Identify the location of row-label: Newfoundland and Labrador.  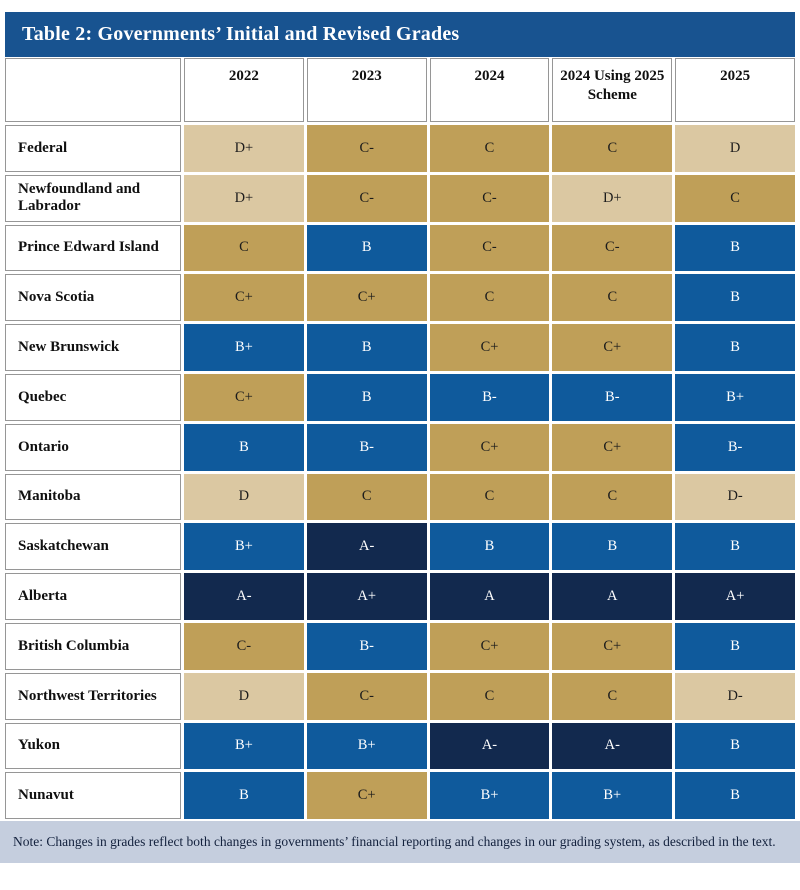
(93, 198).